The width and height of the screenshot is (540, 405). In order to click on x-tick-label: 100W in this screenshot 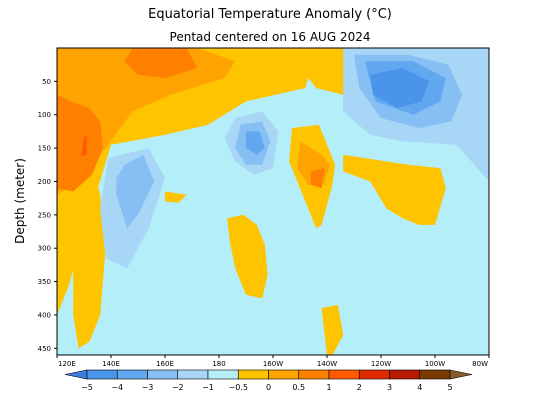, I will do `click(435, 364)`.